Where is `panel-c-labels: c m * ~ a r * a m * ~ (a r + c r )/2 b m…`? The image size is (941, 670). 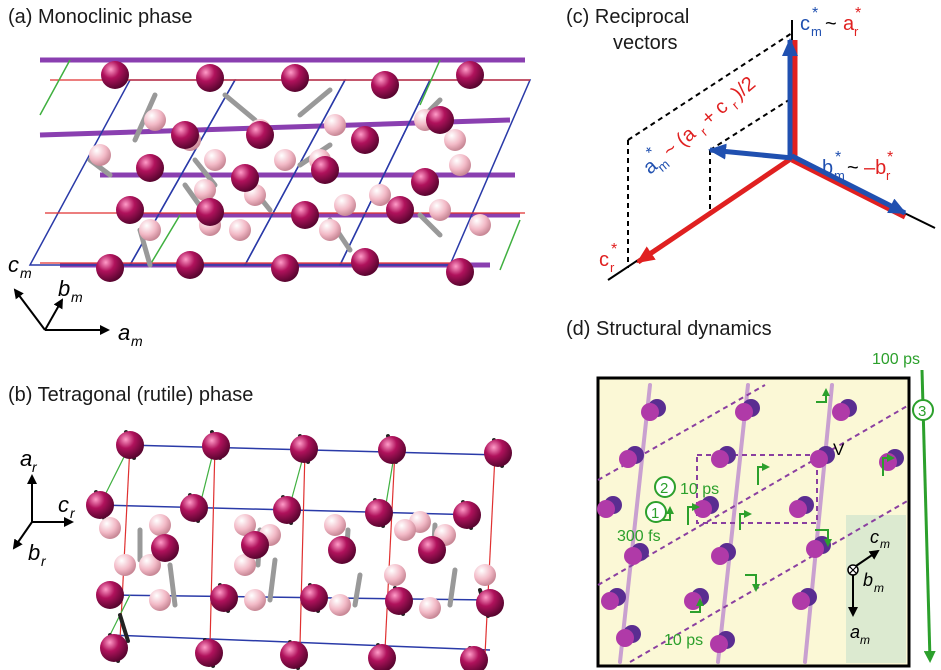
panel-c-labels: c m * ~ a r * a m * ~ (a r + c r )/2 b m… is located at coordinates (746, 140).